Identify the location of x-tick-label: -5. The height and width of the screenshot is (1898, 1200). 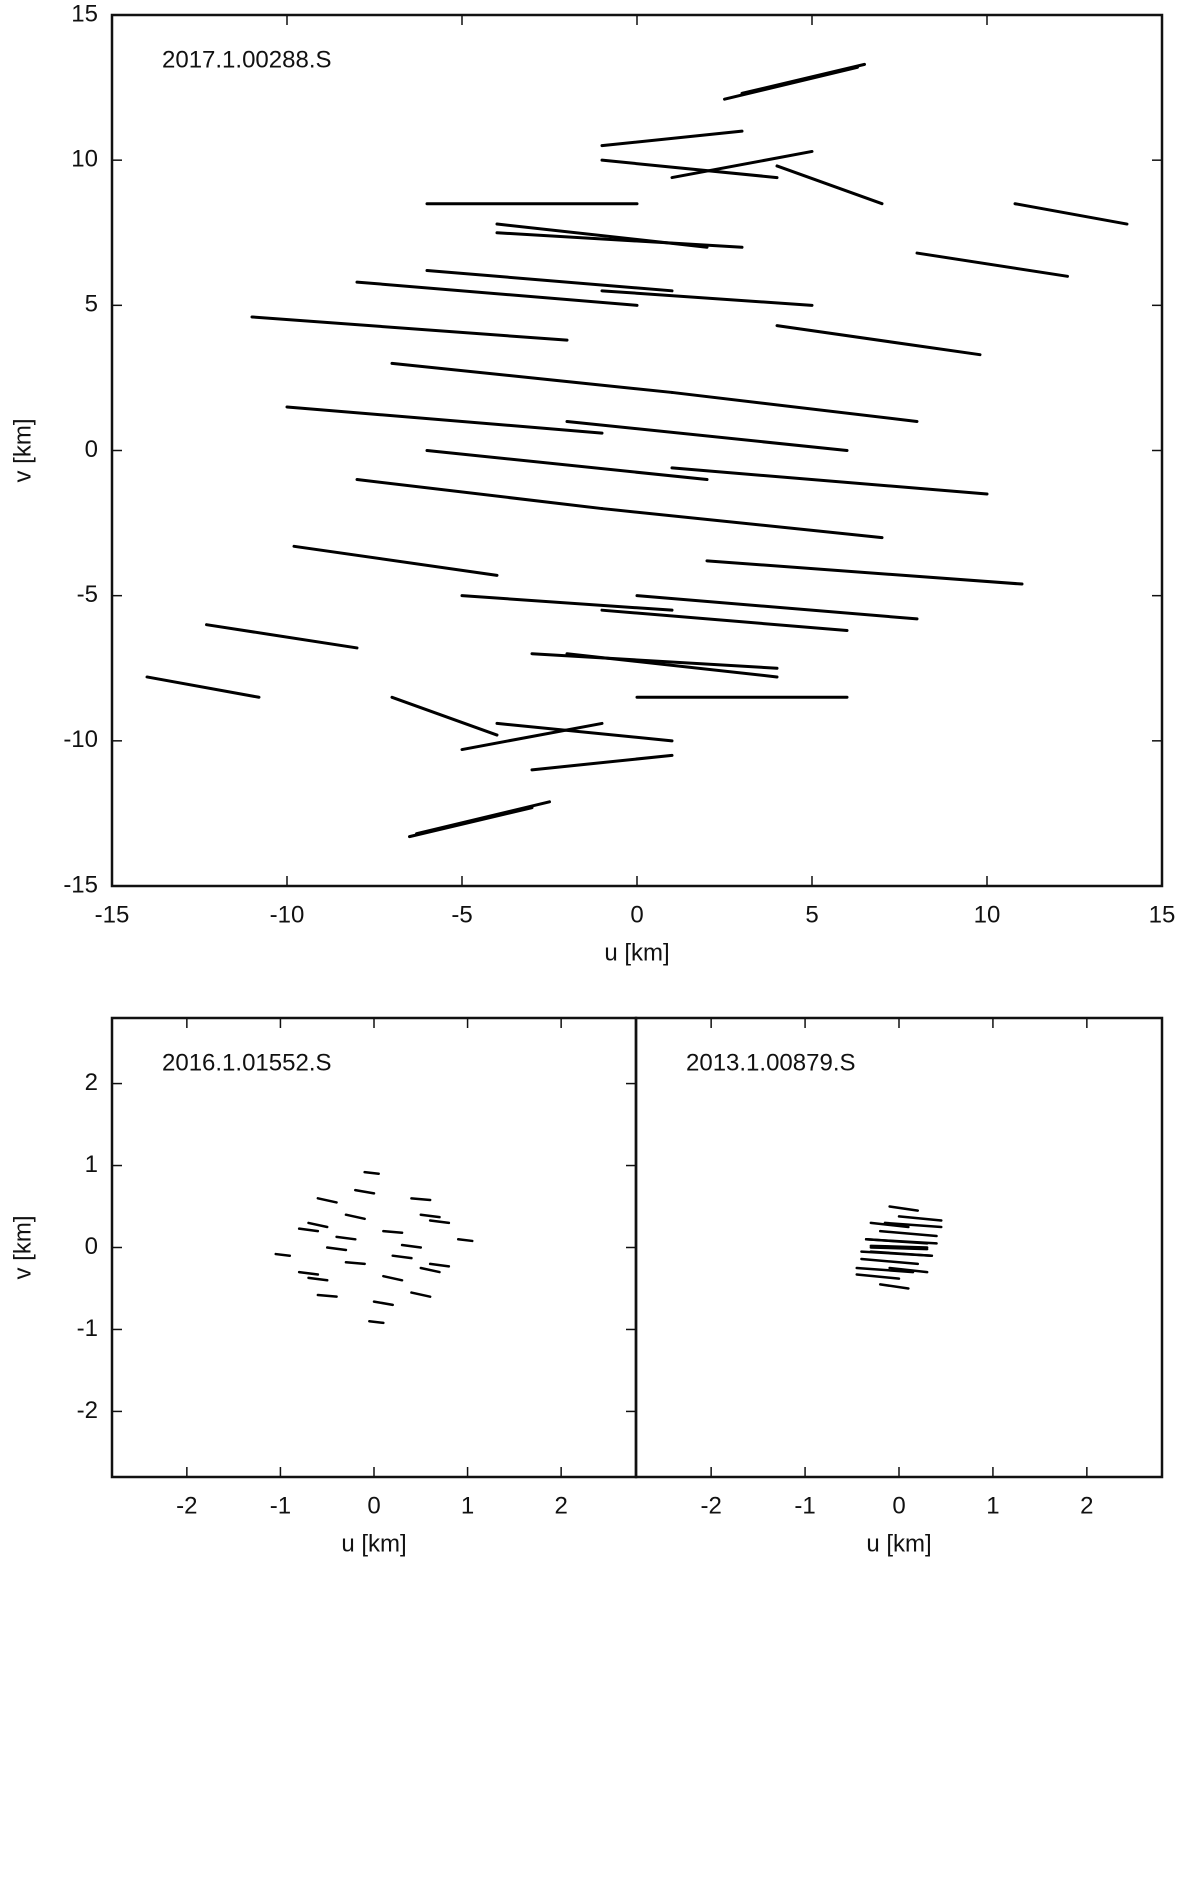
(461, 914).